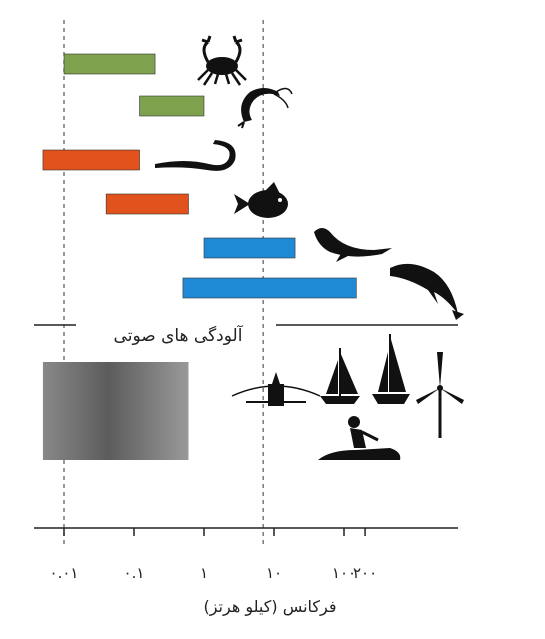 The image size is (545, 639). I want to click on noise-pollution-label: آلودگی های صوتی, so click(179, 335).